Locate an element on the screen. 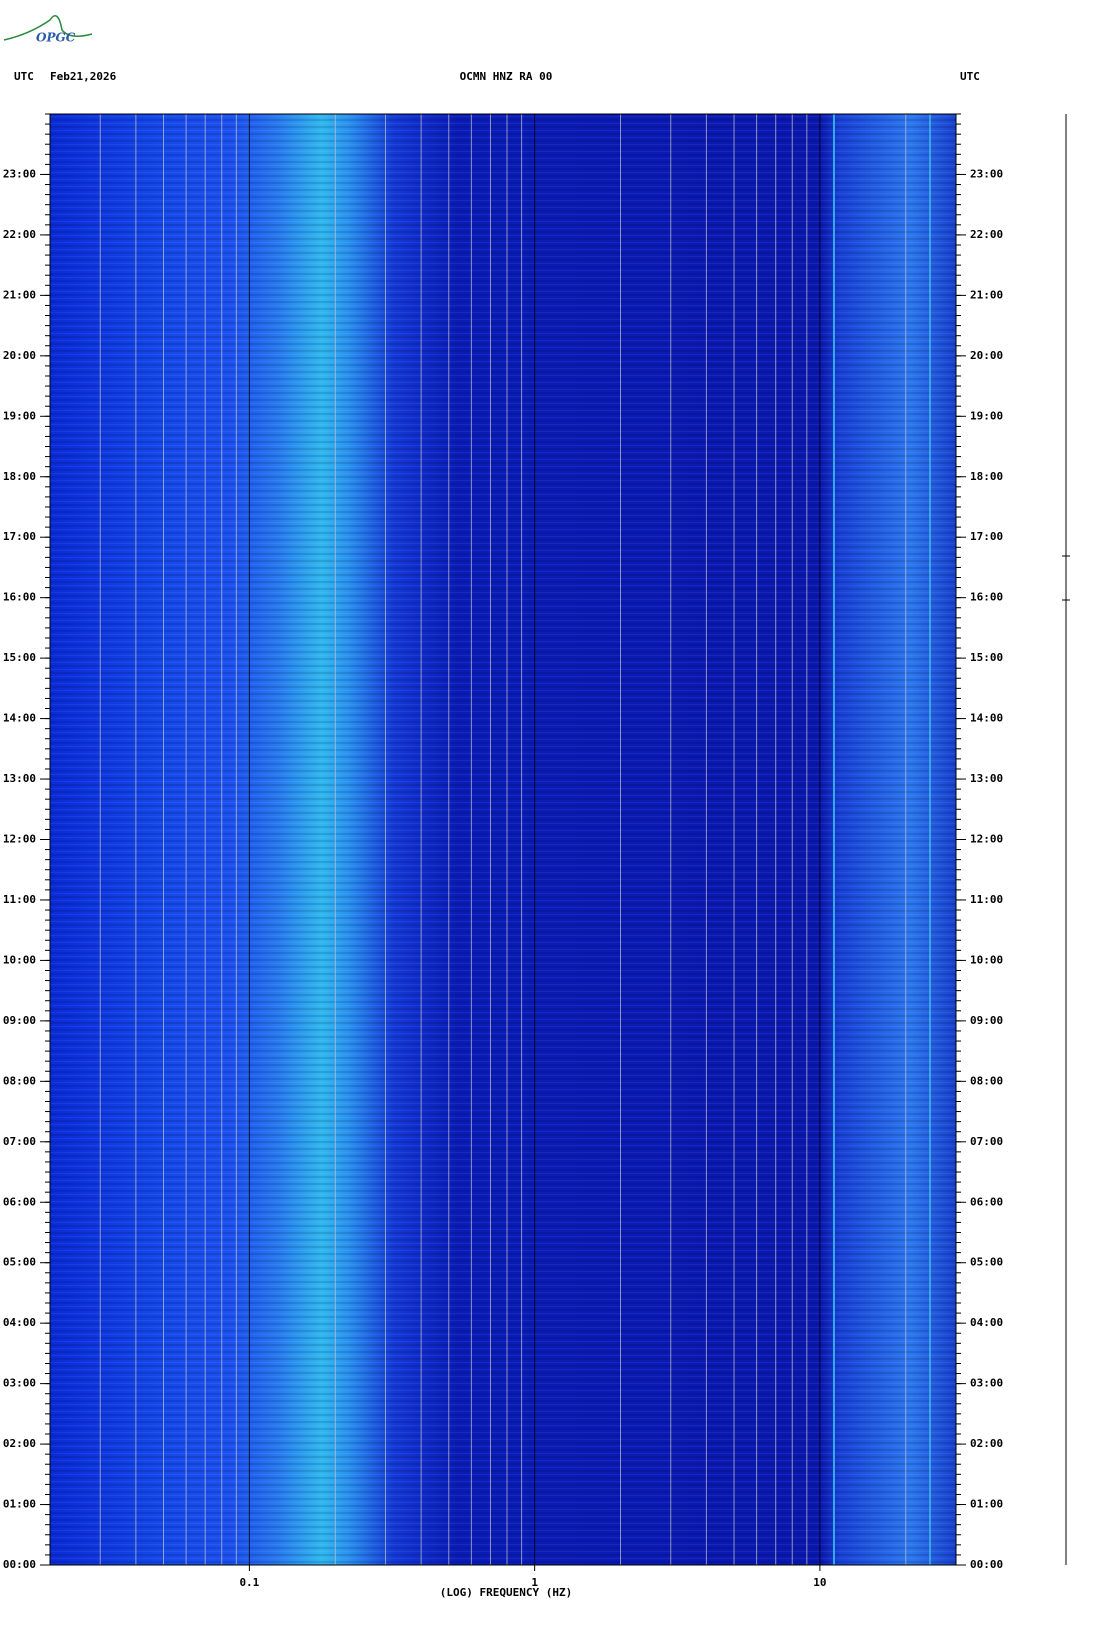 The width and height of the screenshot is (1102, 1634). header-left: UTC is located at coordinates (24, 76).